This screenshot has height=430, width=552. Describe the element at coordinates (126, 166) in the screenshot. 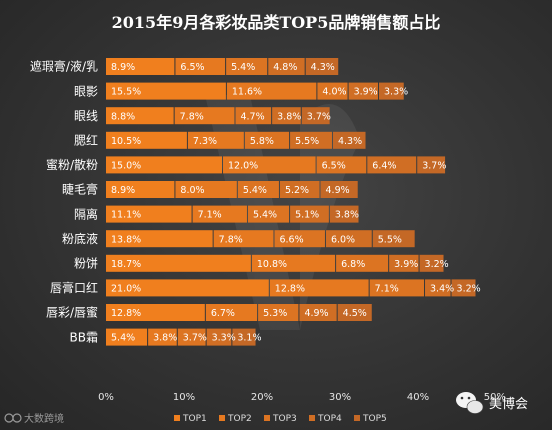

I see `data-label: 15.0%` at that location.